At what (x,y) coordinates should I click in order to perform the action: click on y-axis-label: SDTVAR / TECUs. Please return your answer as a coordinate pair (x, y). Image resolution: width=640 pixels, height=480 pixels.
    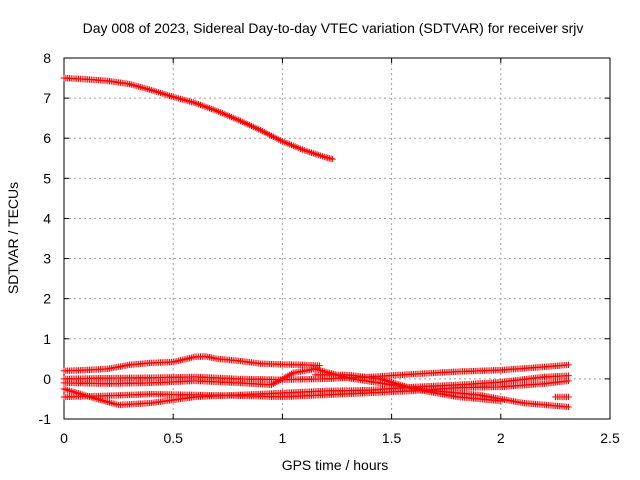
    Looking at the image, I should click on (13, 238).